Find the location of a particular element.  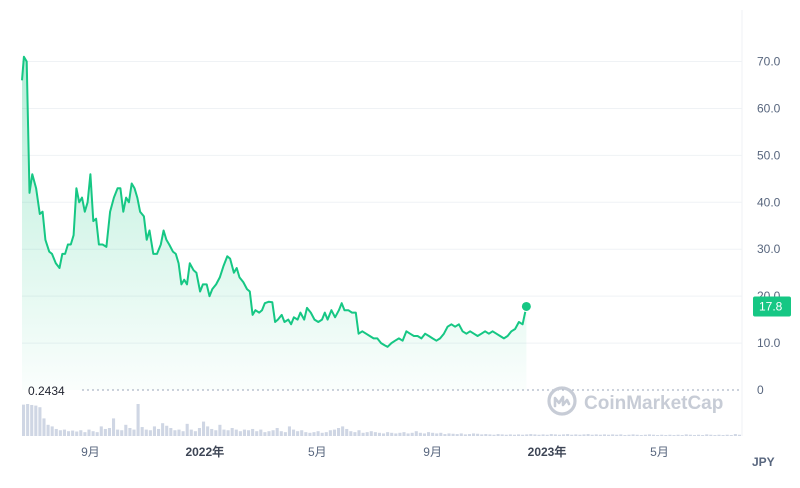

watermark-text: CoinMarketCap is located at coordinates (653, 403).